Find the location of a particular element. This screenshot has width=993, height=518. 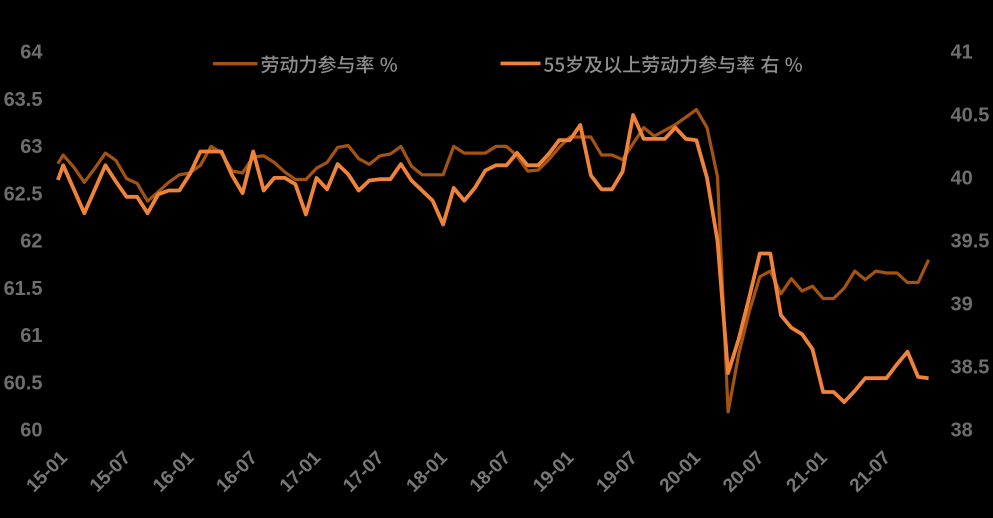

svg-text: 38.5 is located at coordinates (970, 368).